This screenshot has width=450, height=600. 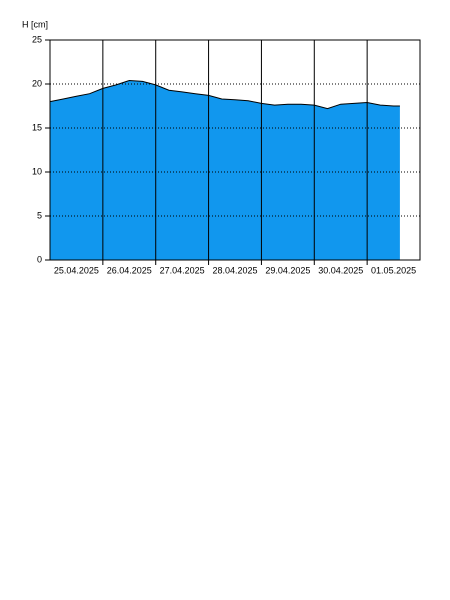 What do you see at coordinates (37, 127) in the screenshot?
I see `y-tick-label: 15` at bounding box center [37, 127].